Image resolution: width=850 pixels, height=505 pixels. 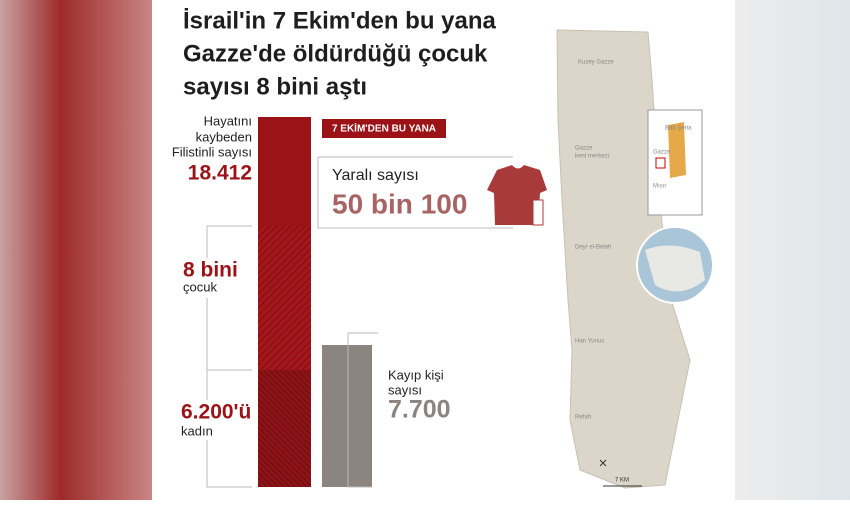 I want to click on place: Gazze, so click(x=584, y=149).